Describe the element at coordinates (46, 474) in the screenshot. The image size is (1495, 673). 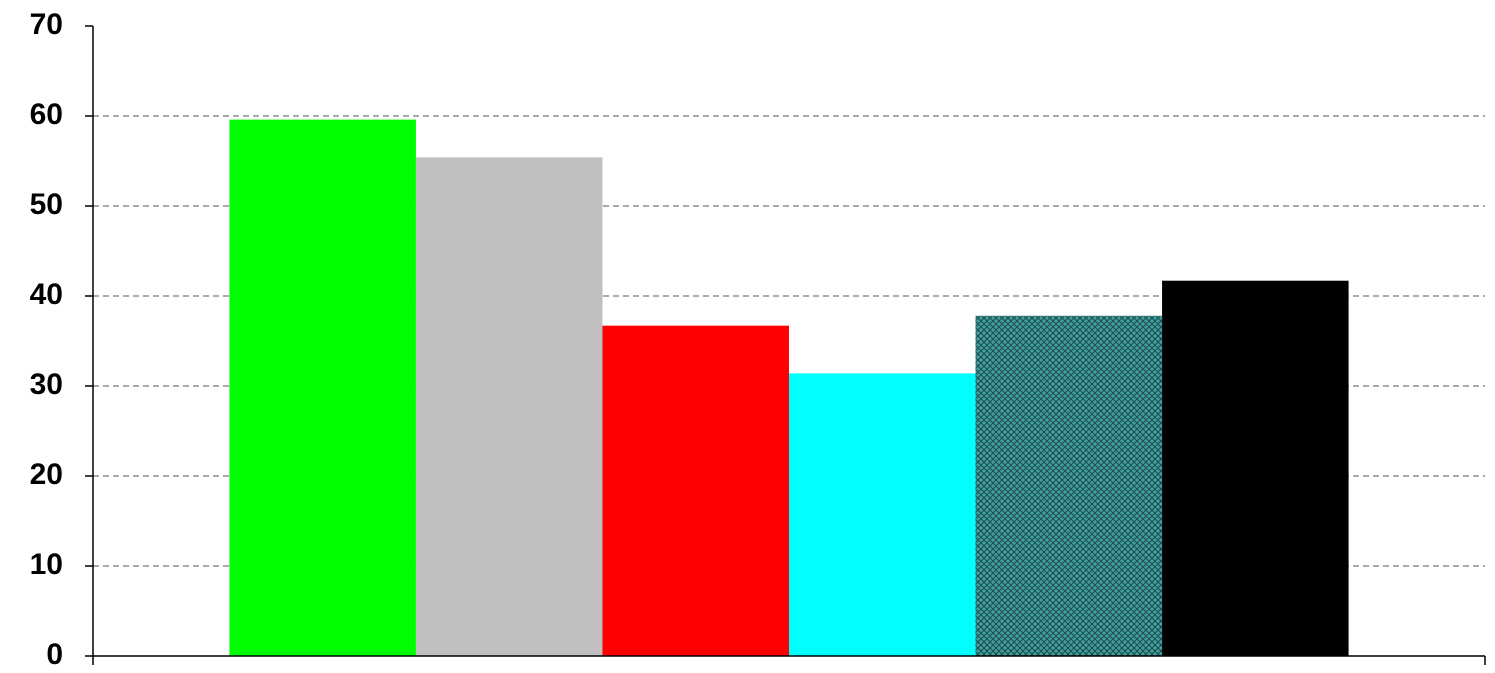
I see `y-tick-label: 20` at that location.